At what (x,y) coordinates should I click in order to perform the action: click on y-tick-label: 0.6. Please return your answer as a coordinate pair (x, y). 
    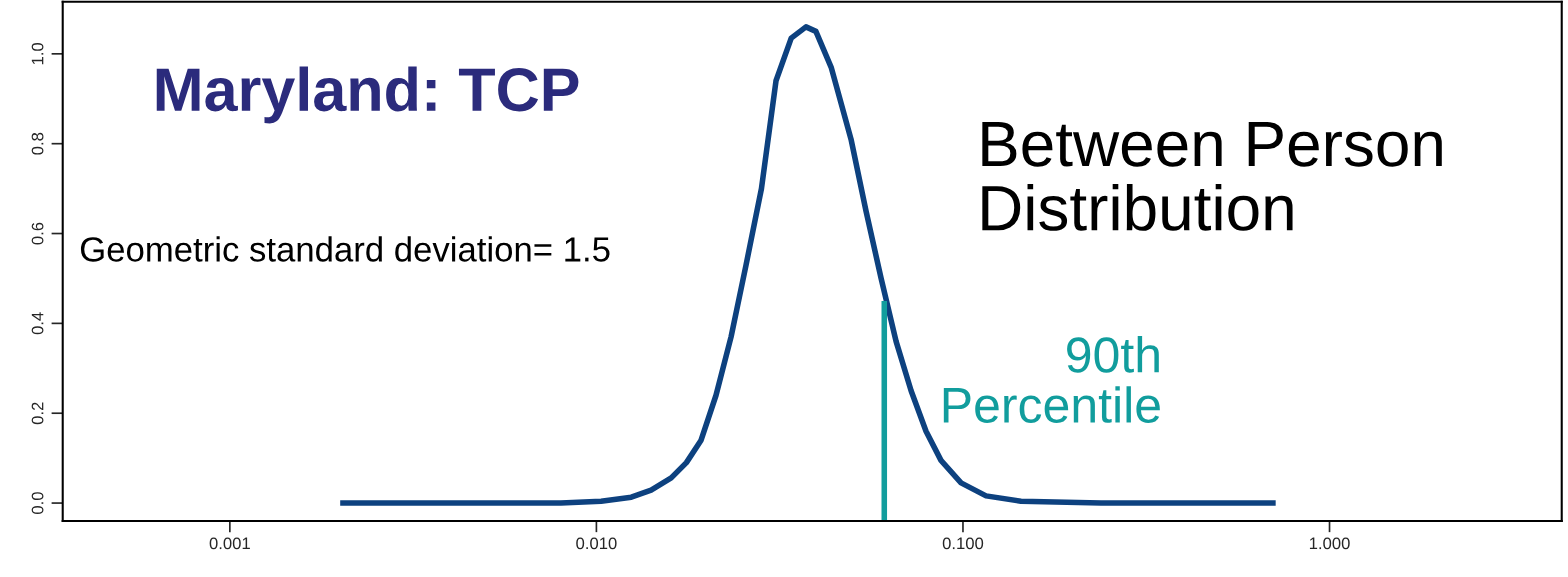
    Looking at the image, I should click on (37, 233).